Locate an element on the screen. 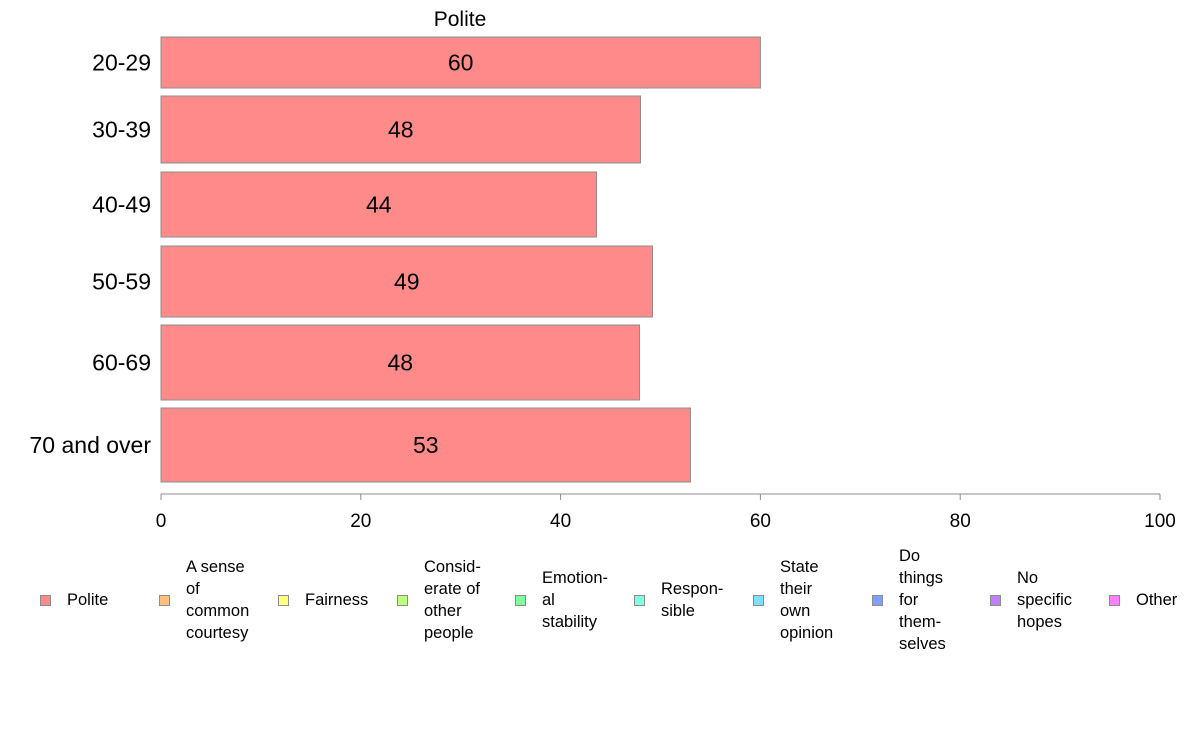  x-tick-label: 60 is located at coordinates (760, 521).